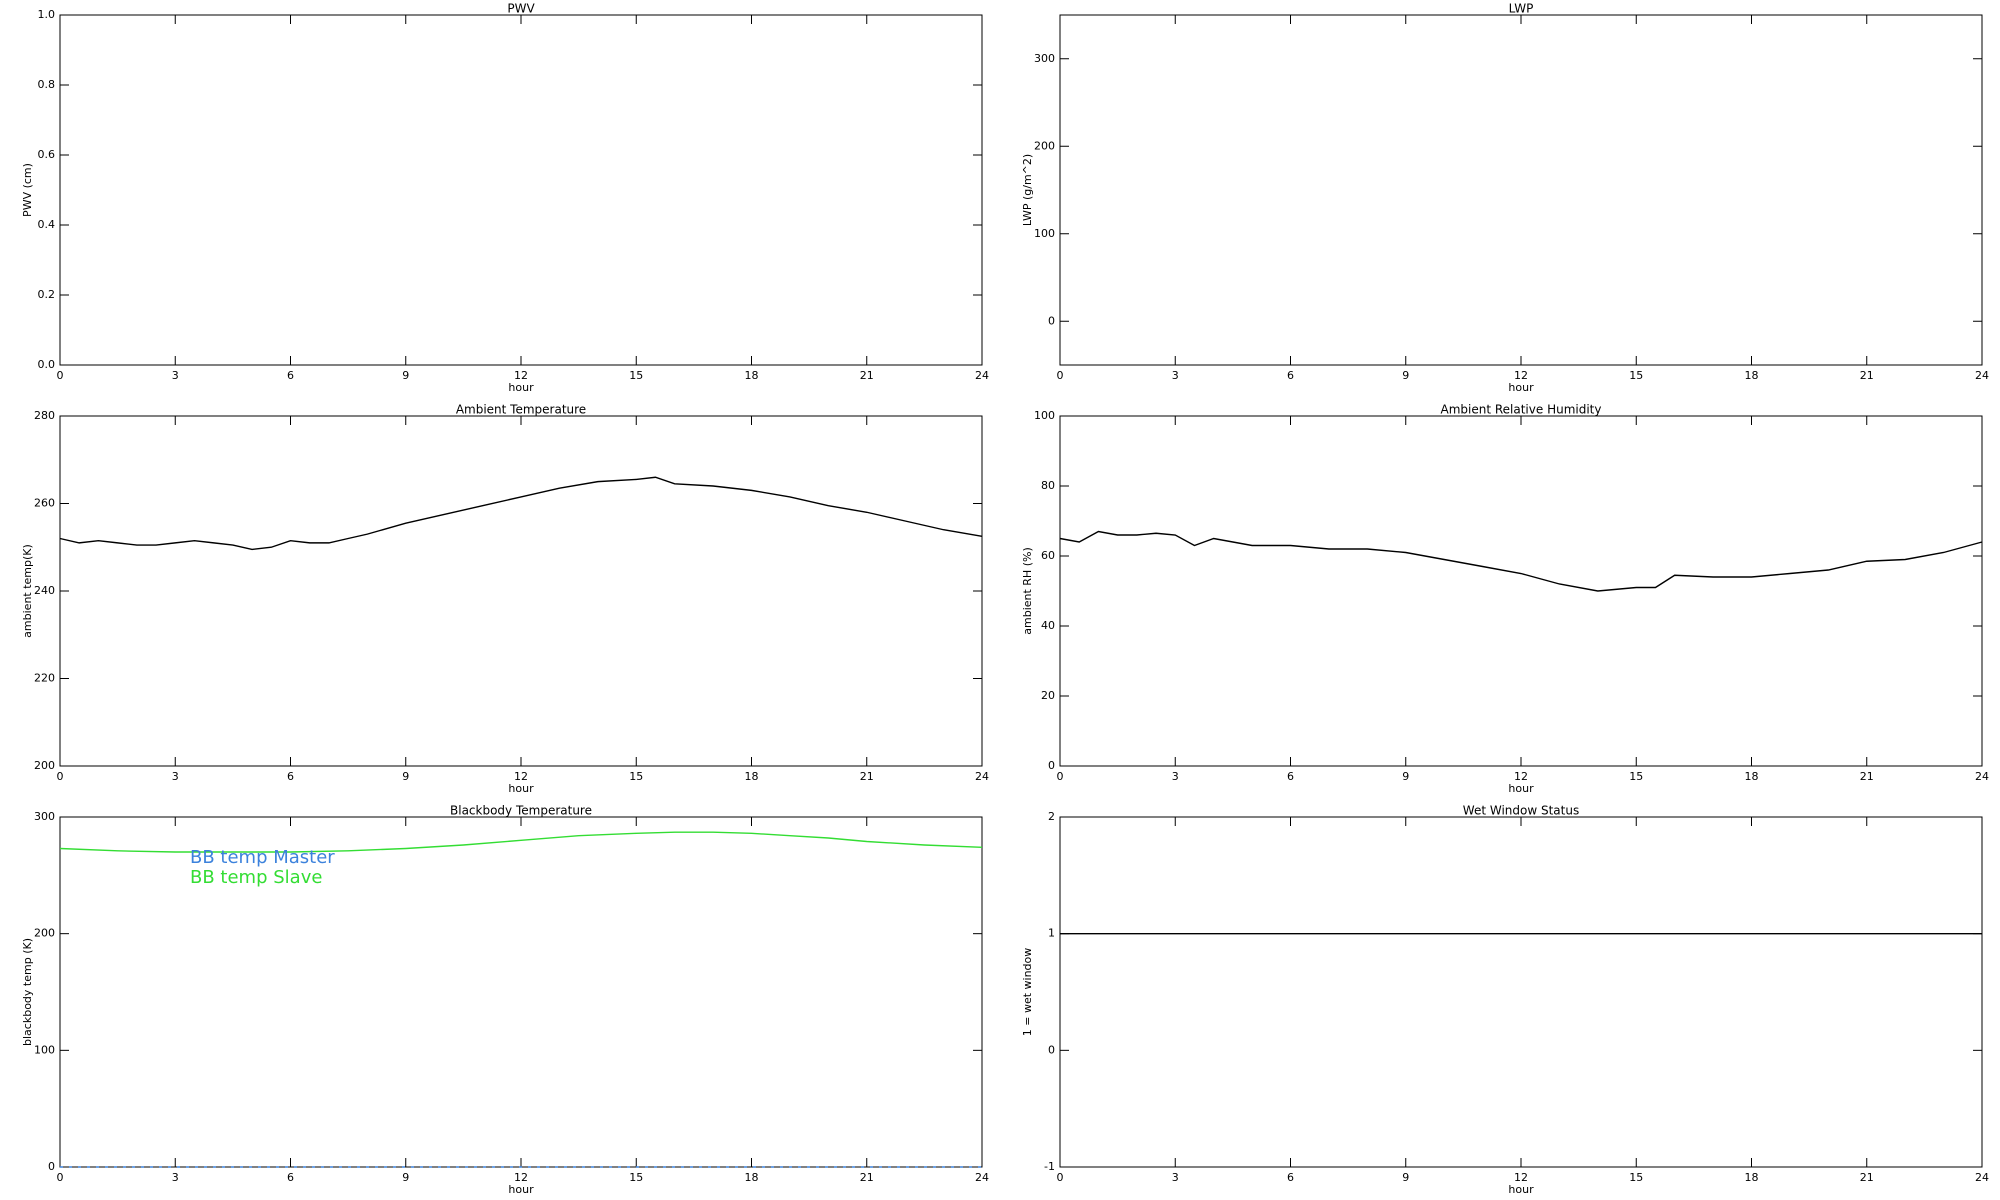  Describe the element at coordinates (44, 503) in the screenshot. I see `y-tick-label: 260` at that location.